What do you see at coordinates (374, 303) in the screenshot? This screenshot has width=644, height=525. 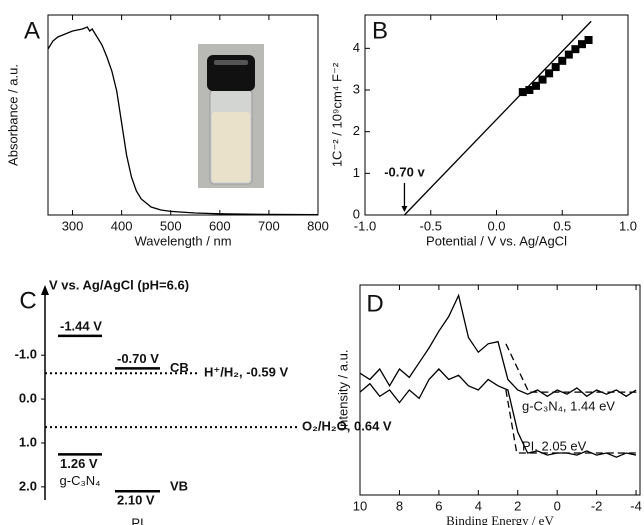 I see `panel-letter: D` at bounding box center [374, 303].